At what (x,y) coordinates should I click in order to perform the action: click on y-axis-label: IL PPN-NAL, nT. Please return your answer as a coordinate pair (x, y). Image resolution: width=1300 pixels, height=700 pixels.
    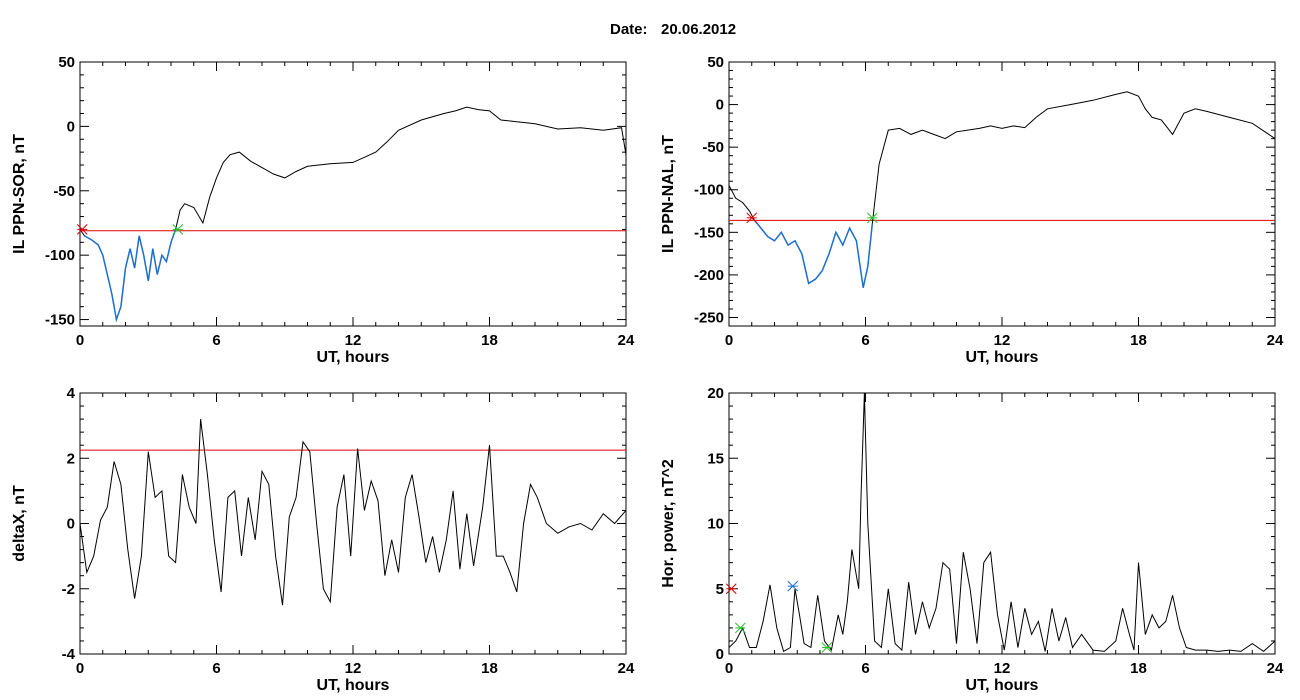
    Looking at the image, I should click on (668, 194).